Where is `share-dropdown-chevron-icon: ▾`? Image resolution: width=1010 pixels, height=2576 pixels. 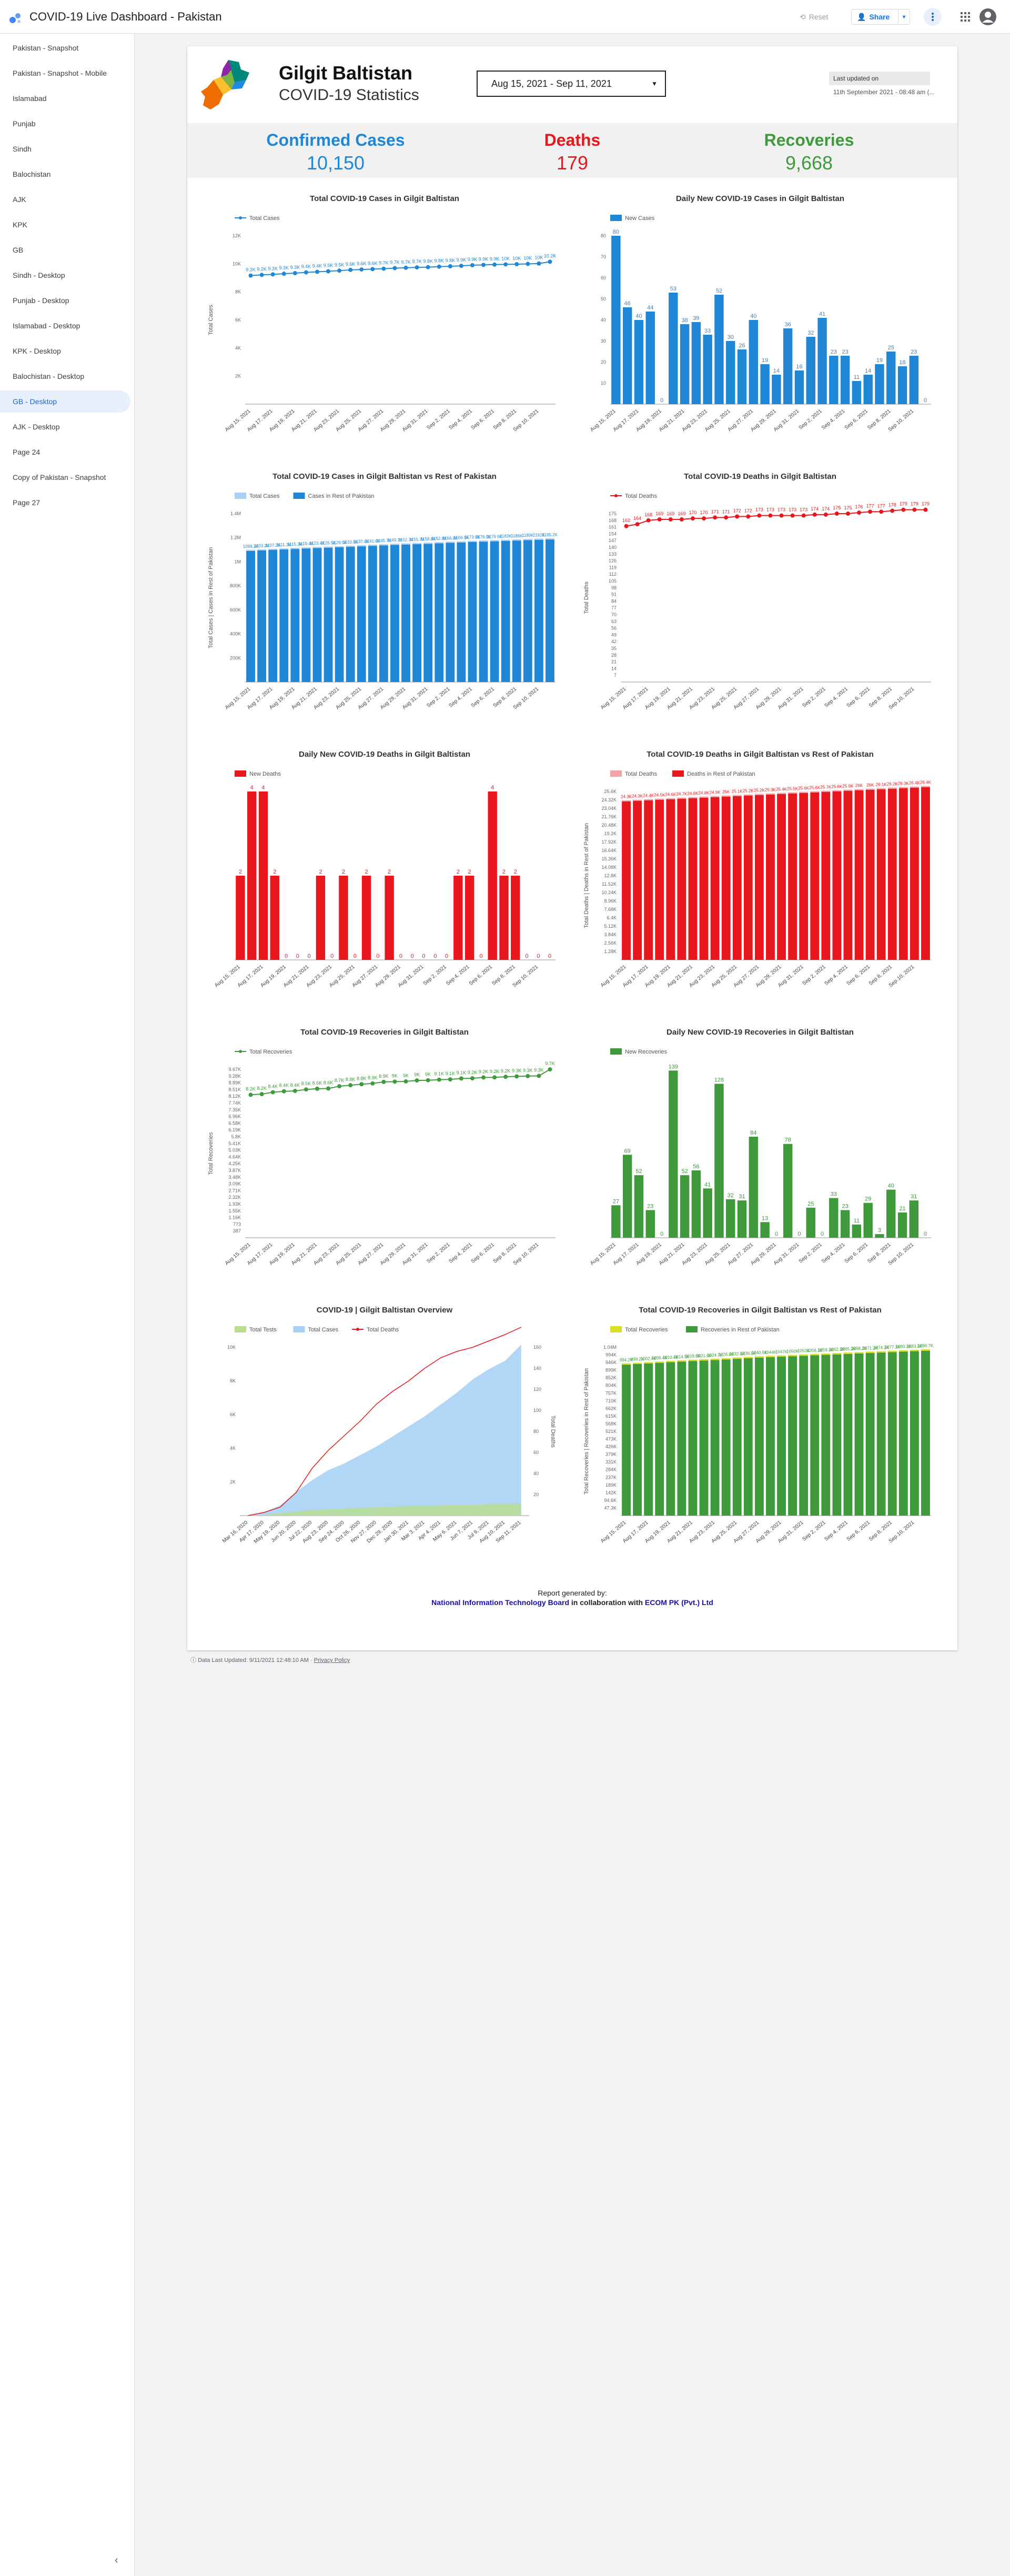
share-dropdown-chevron-icon: ▾ is located at coordinates (904, 16).